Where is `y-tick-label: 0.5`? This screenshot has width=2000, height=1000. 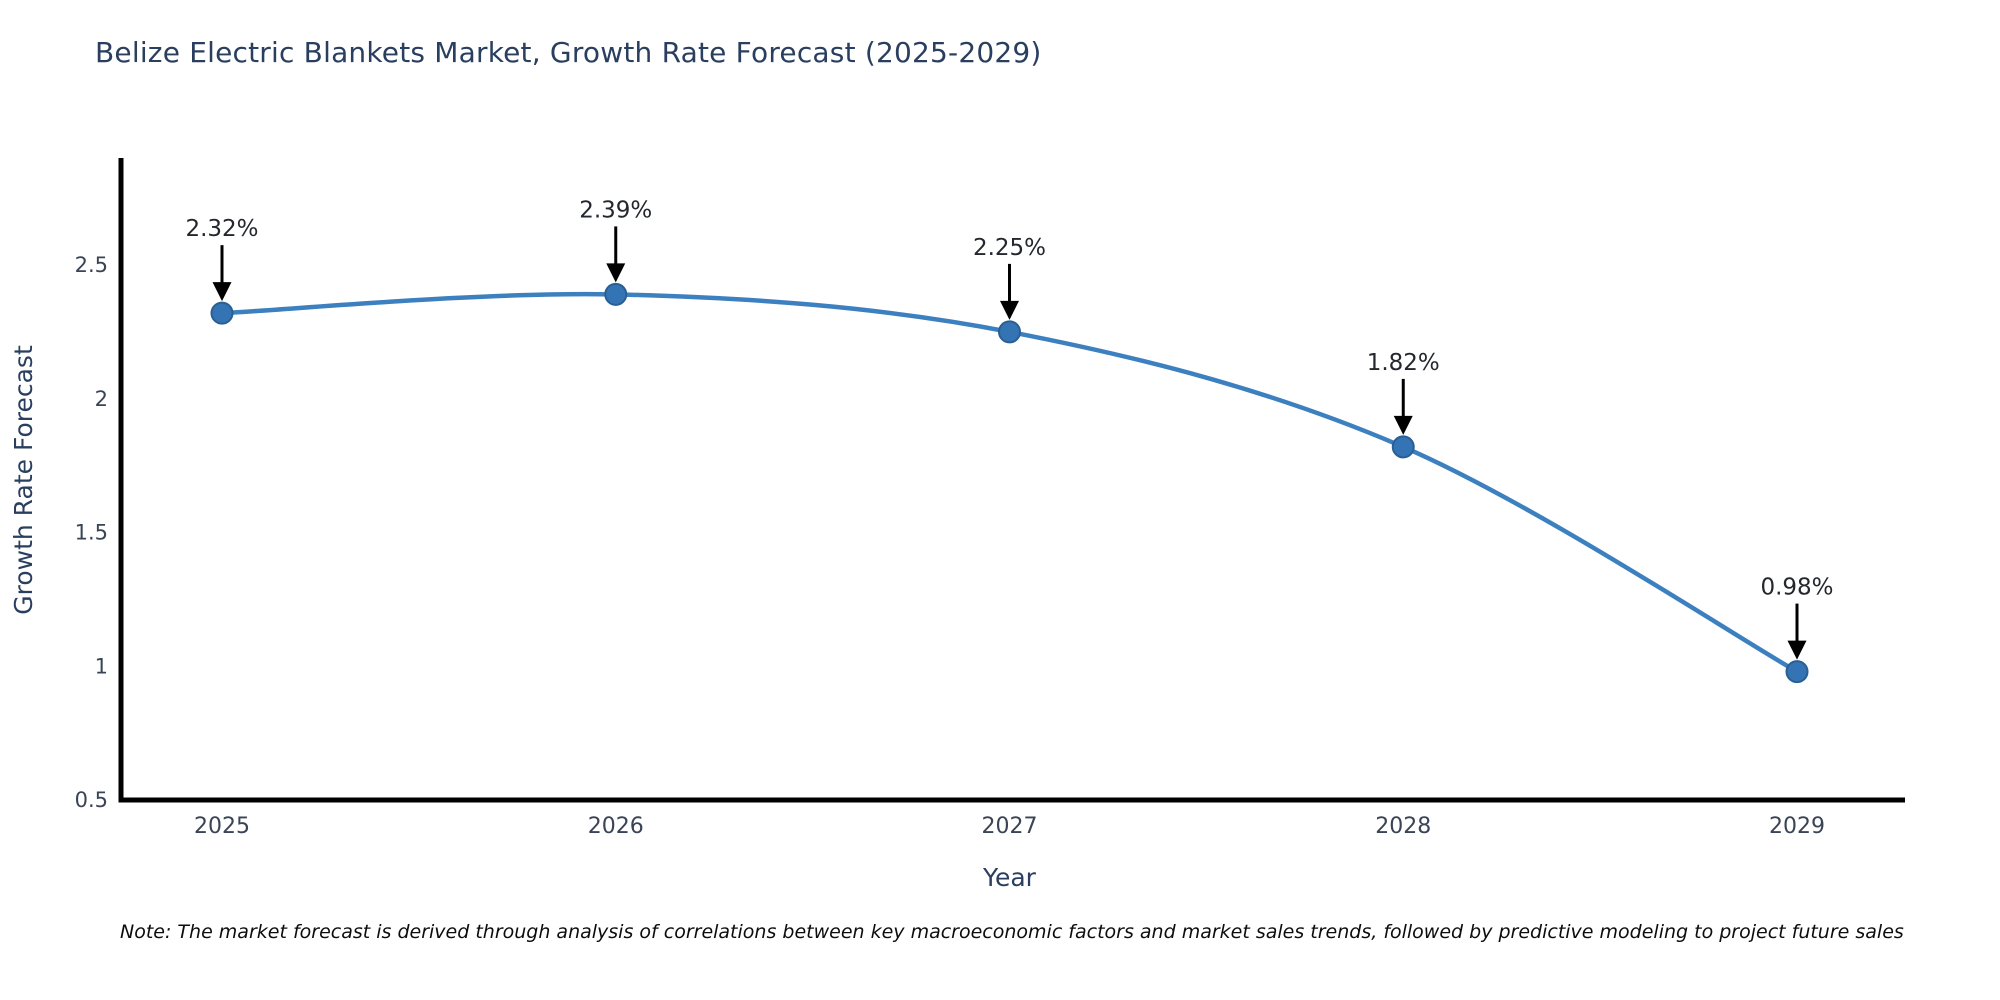
y-tick-label: 0.5 is located at coordinates (91, 800).